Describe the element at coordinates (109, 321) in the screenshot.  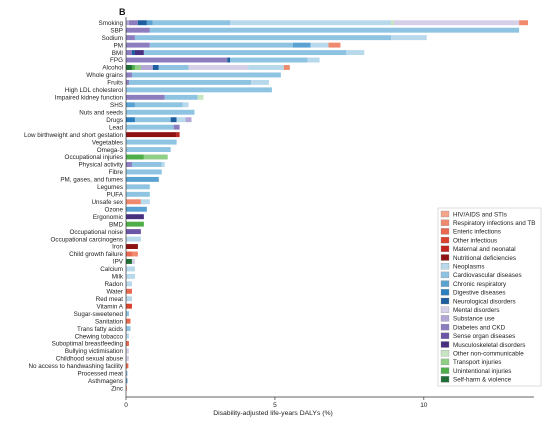
I see `category-label-sanitation: Sanitation` at that location.